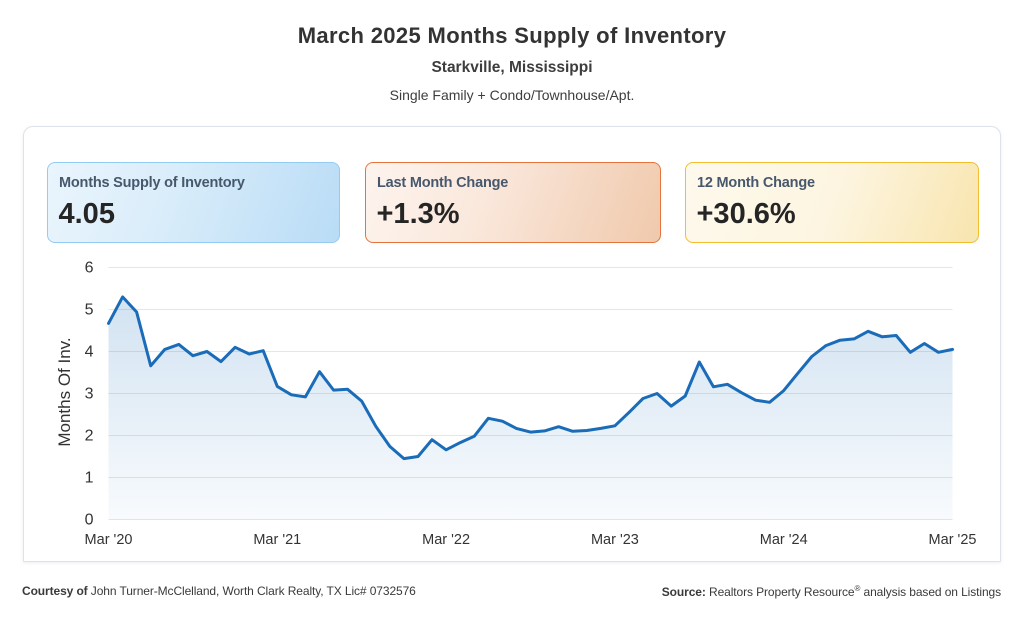  What do you see at coordinates (89, 436) in the screenshot?
I see `svg-text: 2` at bounding box center [89, 436].